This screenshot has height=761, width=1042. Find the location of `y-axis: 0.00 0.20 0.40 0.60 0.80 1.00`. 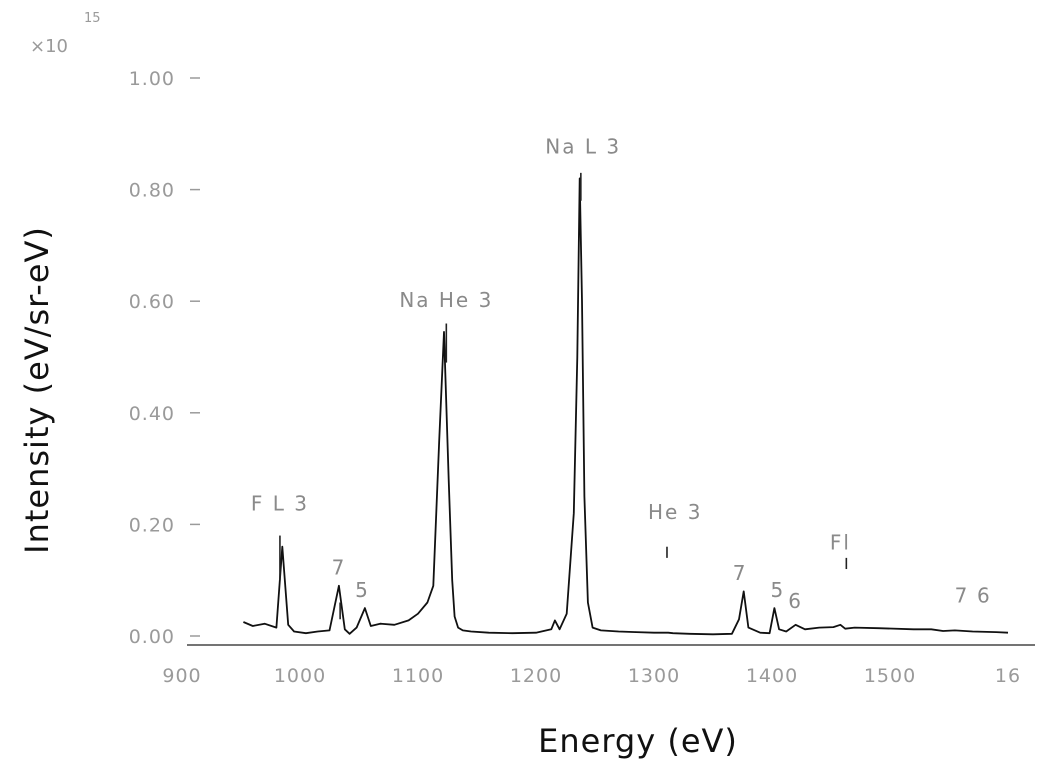

y-axis: 0.00 0.20 0.40 0.60 0.80 1.00 is located at coordinates (164, 358).